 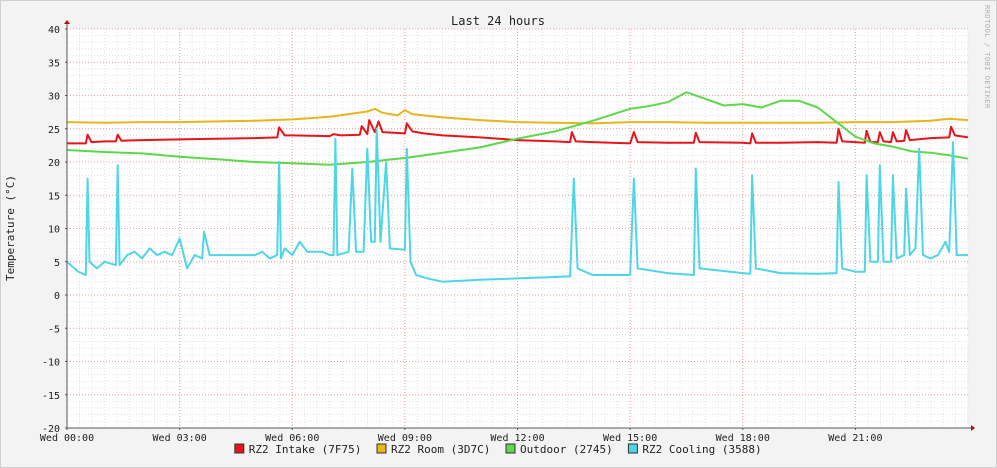 What do you see at coordinates (51, 429) in the screenshot?
I see `y-tick-label: -20` at bounding box center [51, 429].